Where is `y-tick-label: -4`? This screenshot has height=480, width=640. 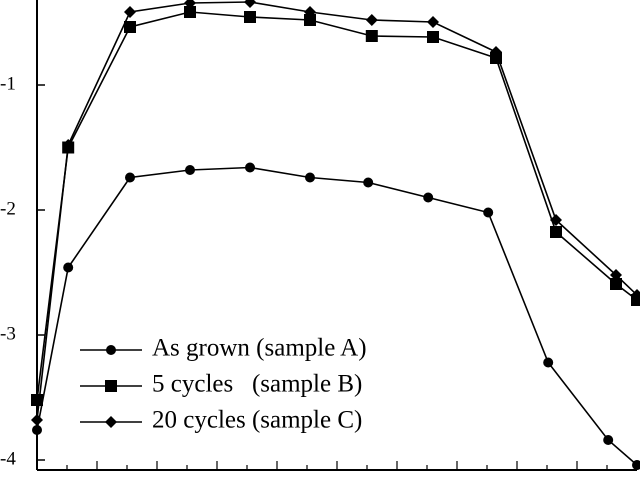
y-tick-label: -4 is located at coordinates (8, 458).